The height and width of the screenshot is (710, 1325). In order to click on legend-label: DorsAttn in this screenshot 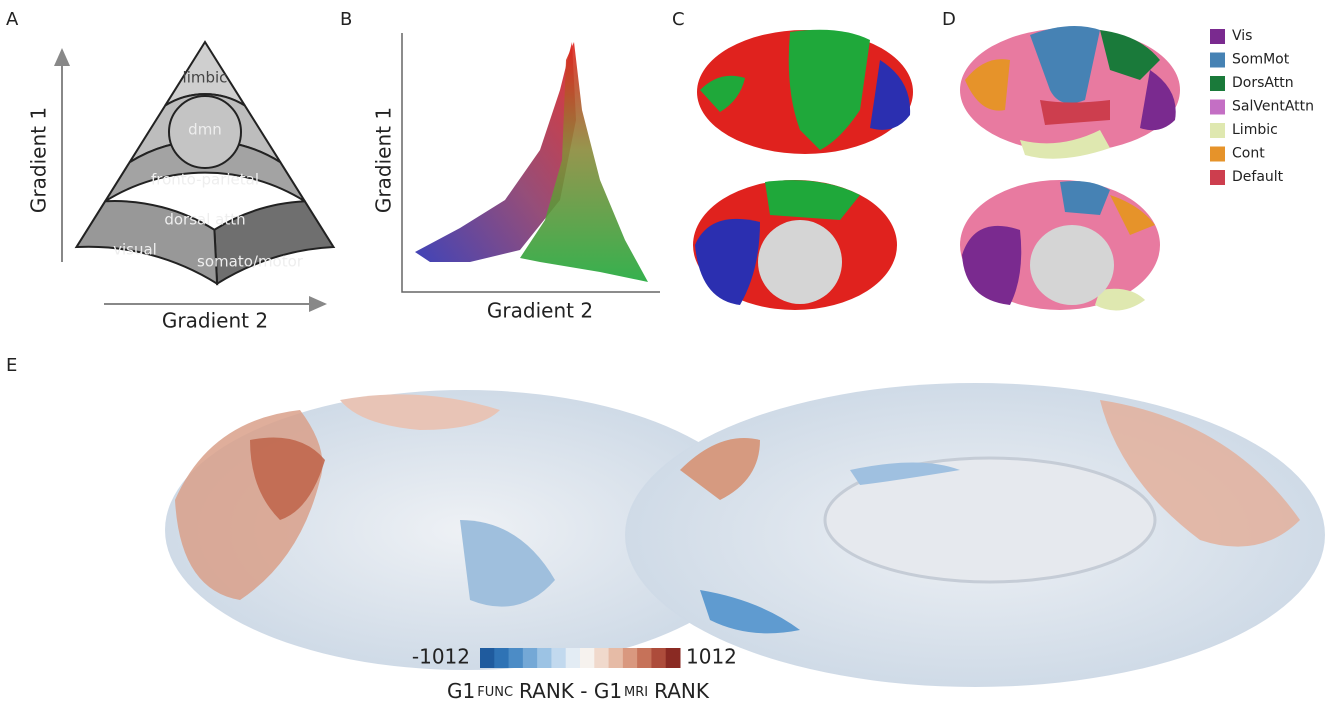, I will do `click(1263, 83)`.